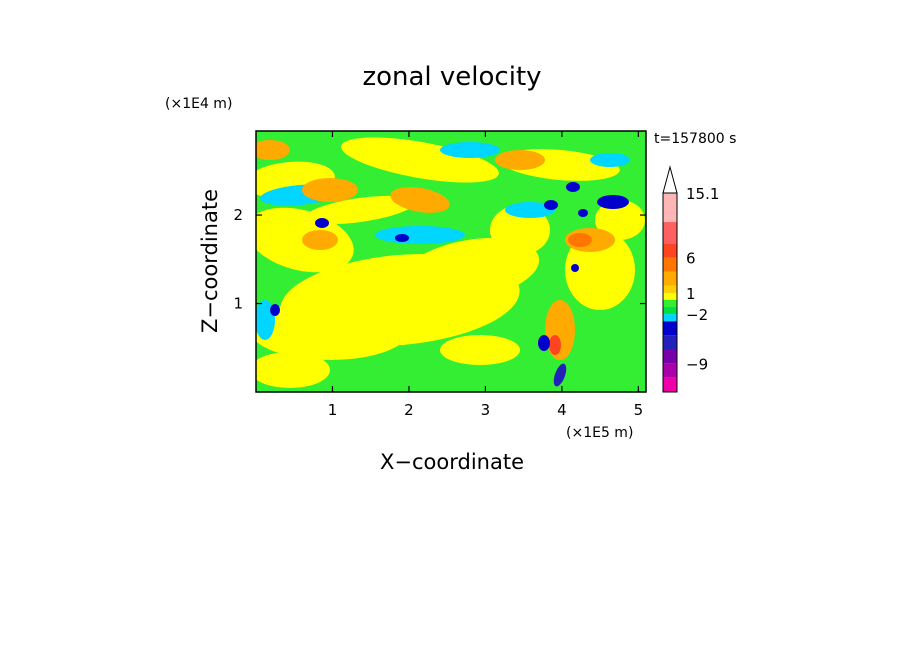 Image resolution: width=904 pixels, height=654 pixels. I want to click on chart-title: zonal velocity, so click(451, 77).